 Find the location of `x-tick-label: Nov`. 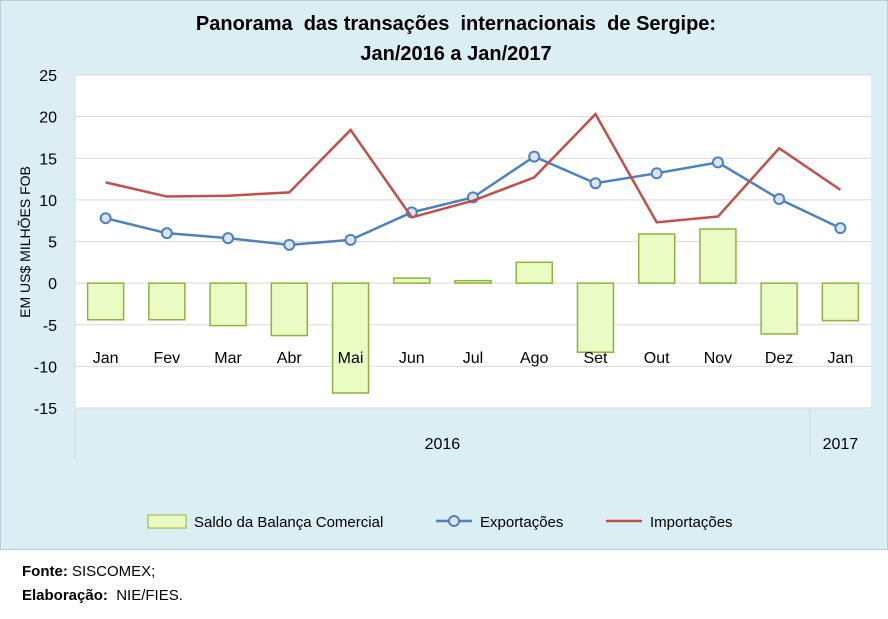

x-tick-label: Nov is located at coordinates (718, 358).